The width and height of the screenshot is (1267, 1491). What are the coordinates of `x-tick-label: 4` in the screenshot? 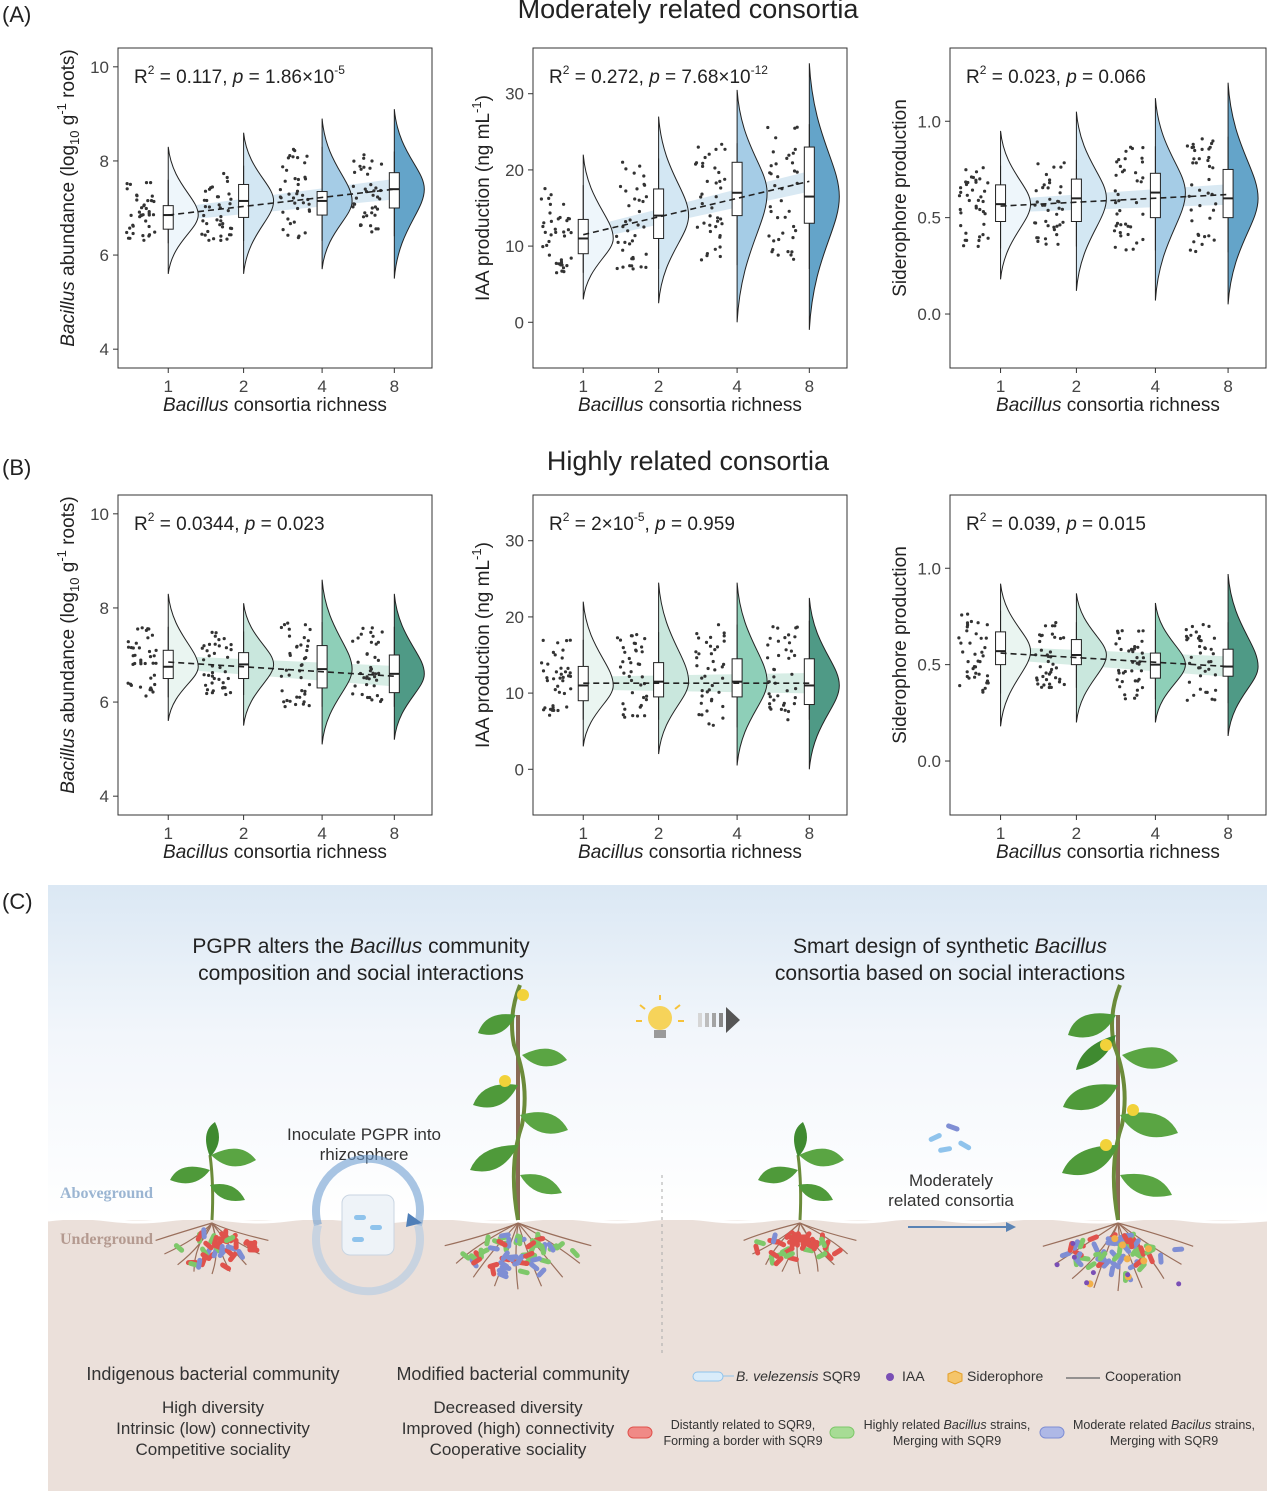 It's located at (1155, 386).